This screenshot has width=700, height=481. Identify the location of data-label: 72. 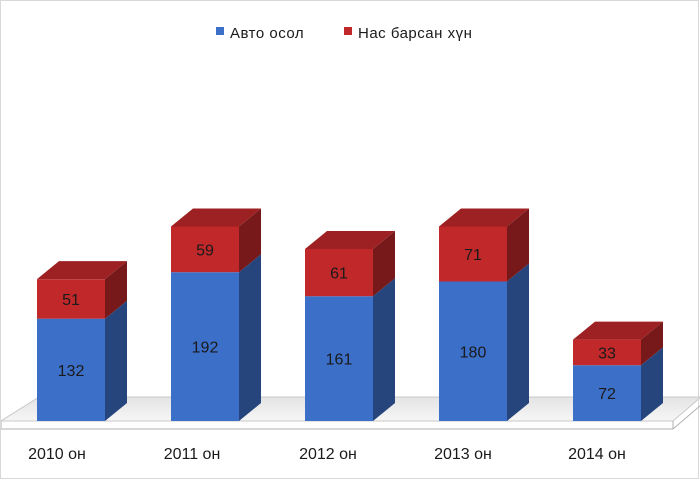
(607, 394).